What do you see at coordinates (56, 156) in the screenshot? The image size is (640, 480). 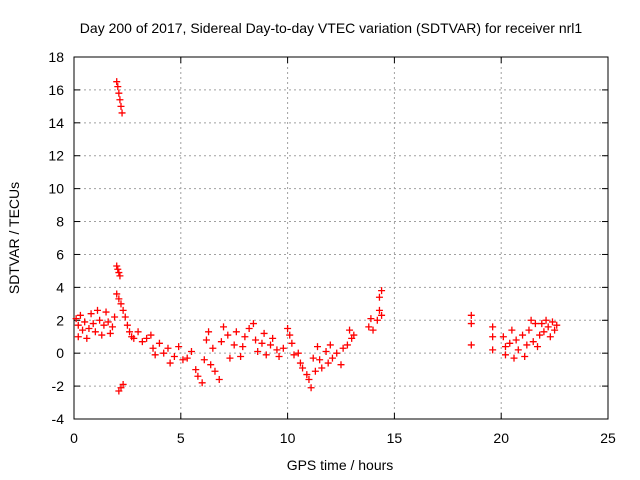 I see `y-tick-label: 12` at bounding box center [56, 156].